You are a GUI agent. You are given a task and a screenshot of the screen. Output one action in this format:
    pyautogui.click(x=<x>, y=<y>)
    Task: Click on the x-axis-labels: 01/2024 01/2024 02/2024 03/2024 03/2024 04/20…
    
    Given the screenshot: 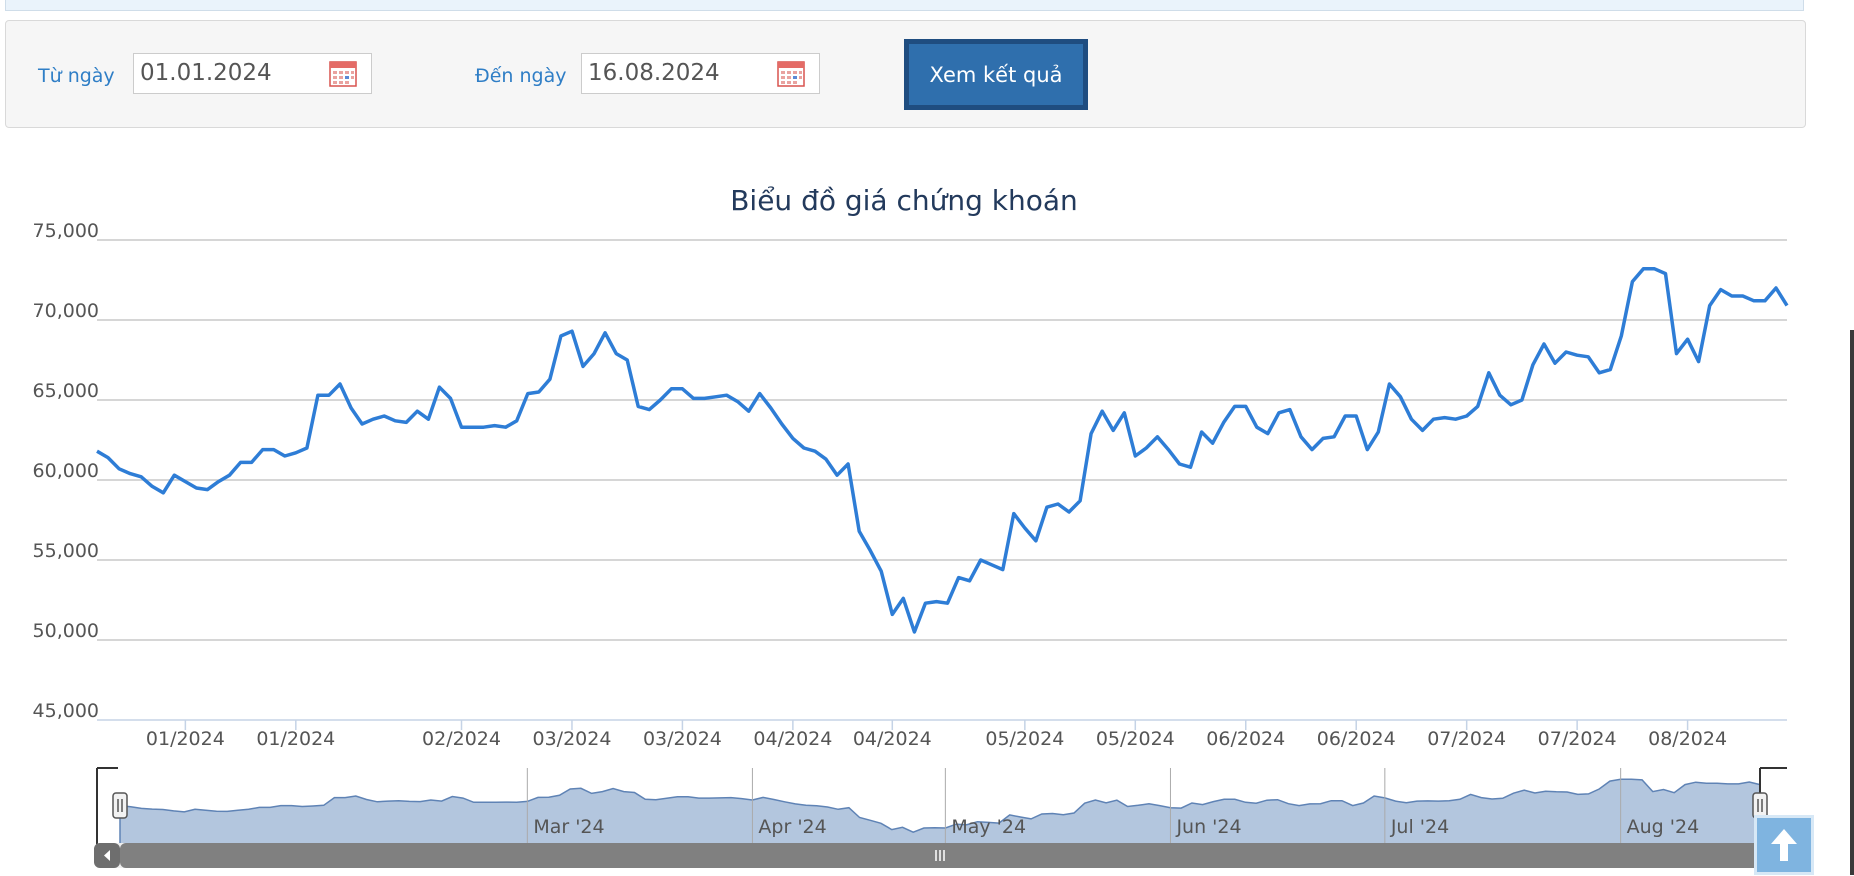 What is the action you would take?
    pyautogui.click(x=936, y=735)
    